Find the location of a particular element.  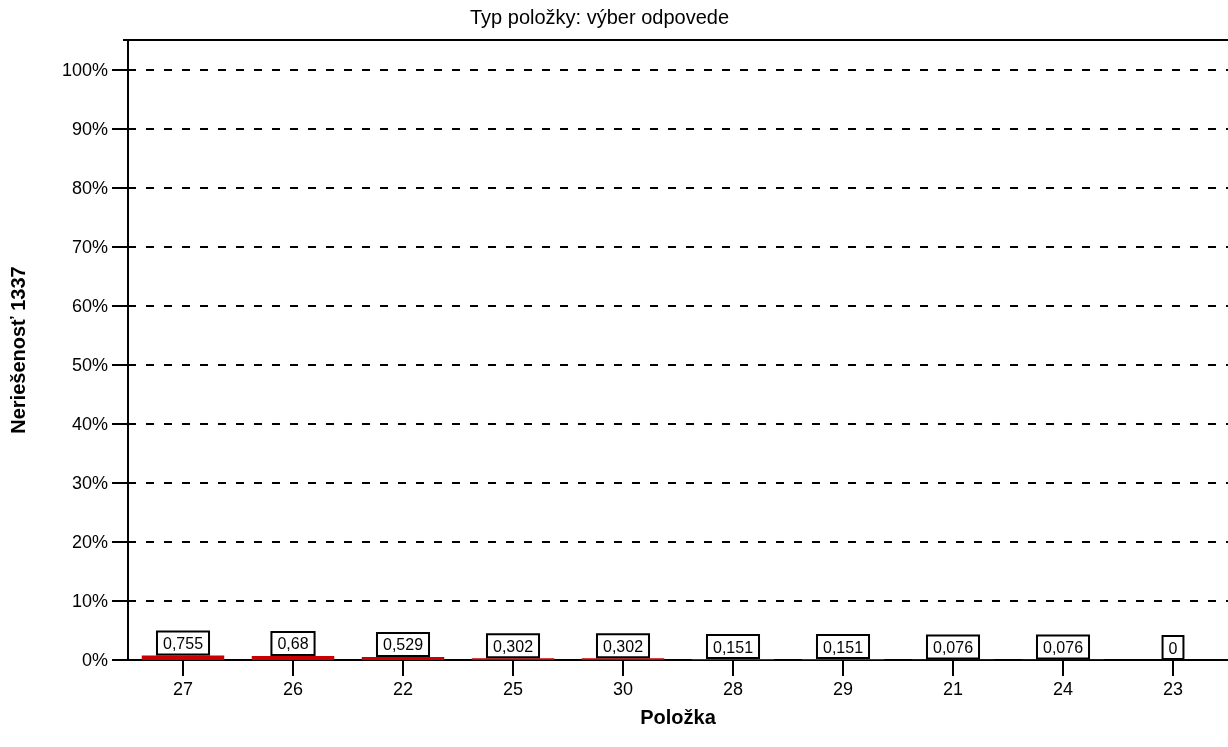

x-tick-label: 22 is located at coordinates (403, 689).